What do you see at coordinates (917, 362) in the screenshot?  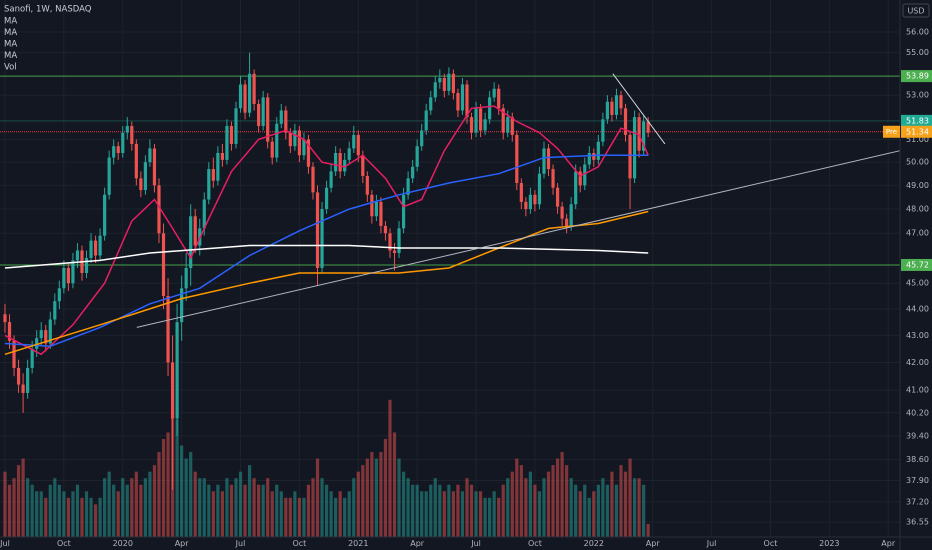 I see `y-tick-label: 42.00` at bounding box center [917, 362].